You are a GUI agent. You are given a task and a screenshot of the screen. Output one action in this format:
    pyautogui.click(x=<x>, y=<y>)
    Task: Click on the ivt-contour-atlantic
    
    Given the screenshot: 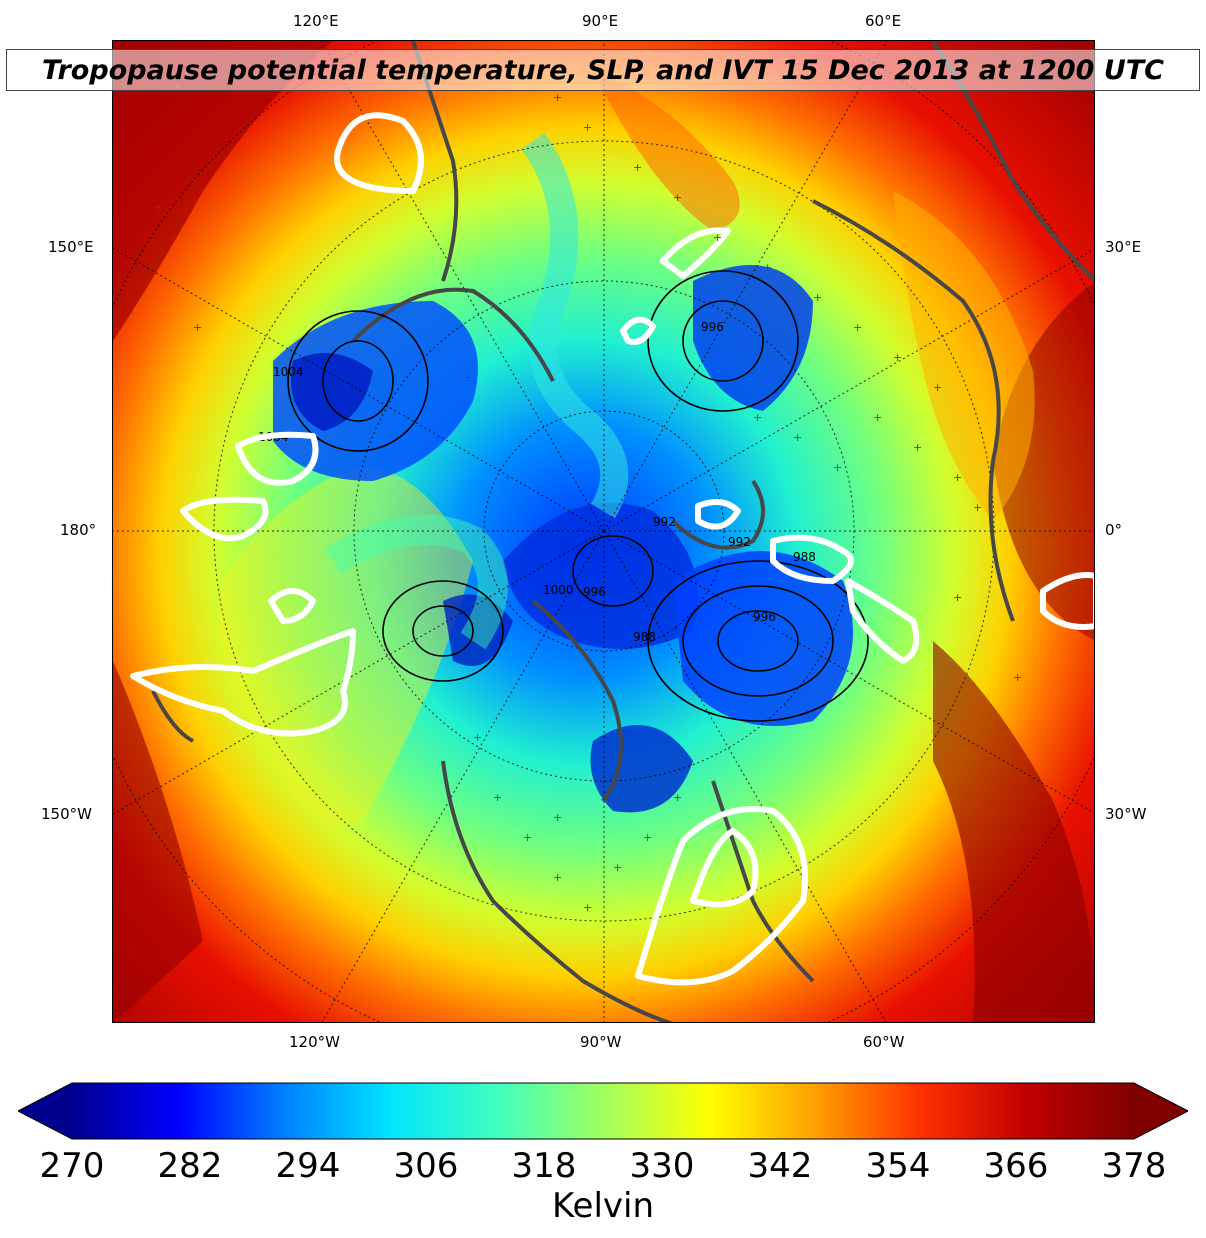 What is the action you would take?
    pyautogui.click(x=812, y=559)
    